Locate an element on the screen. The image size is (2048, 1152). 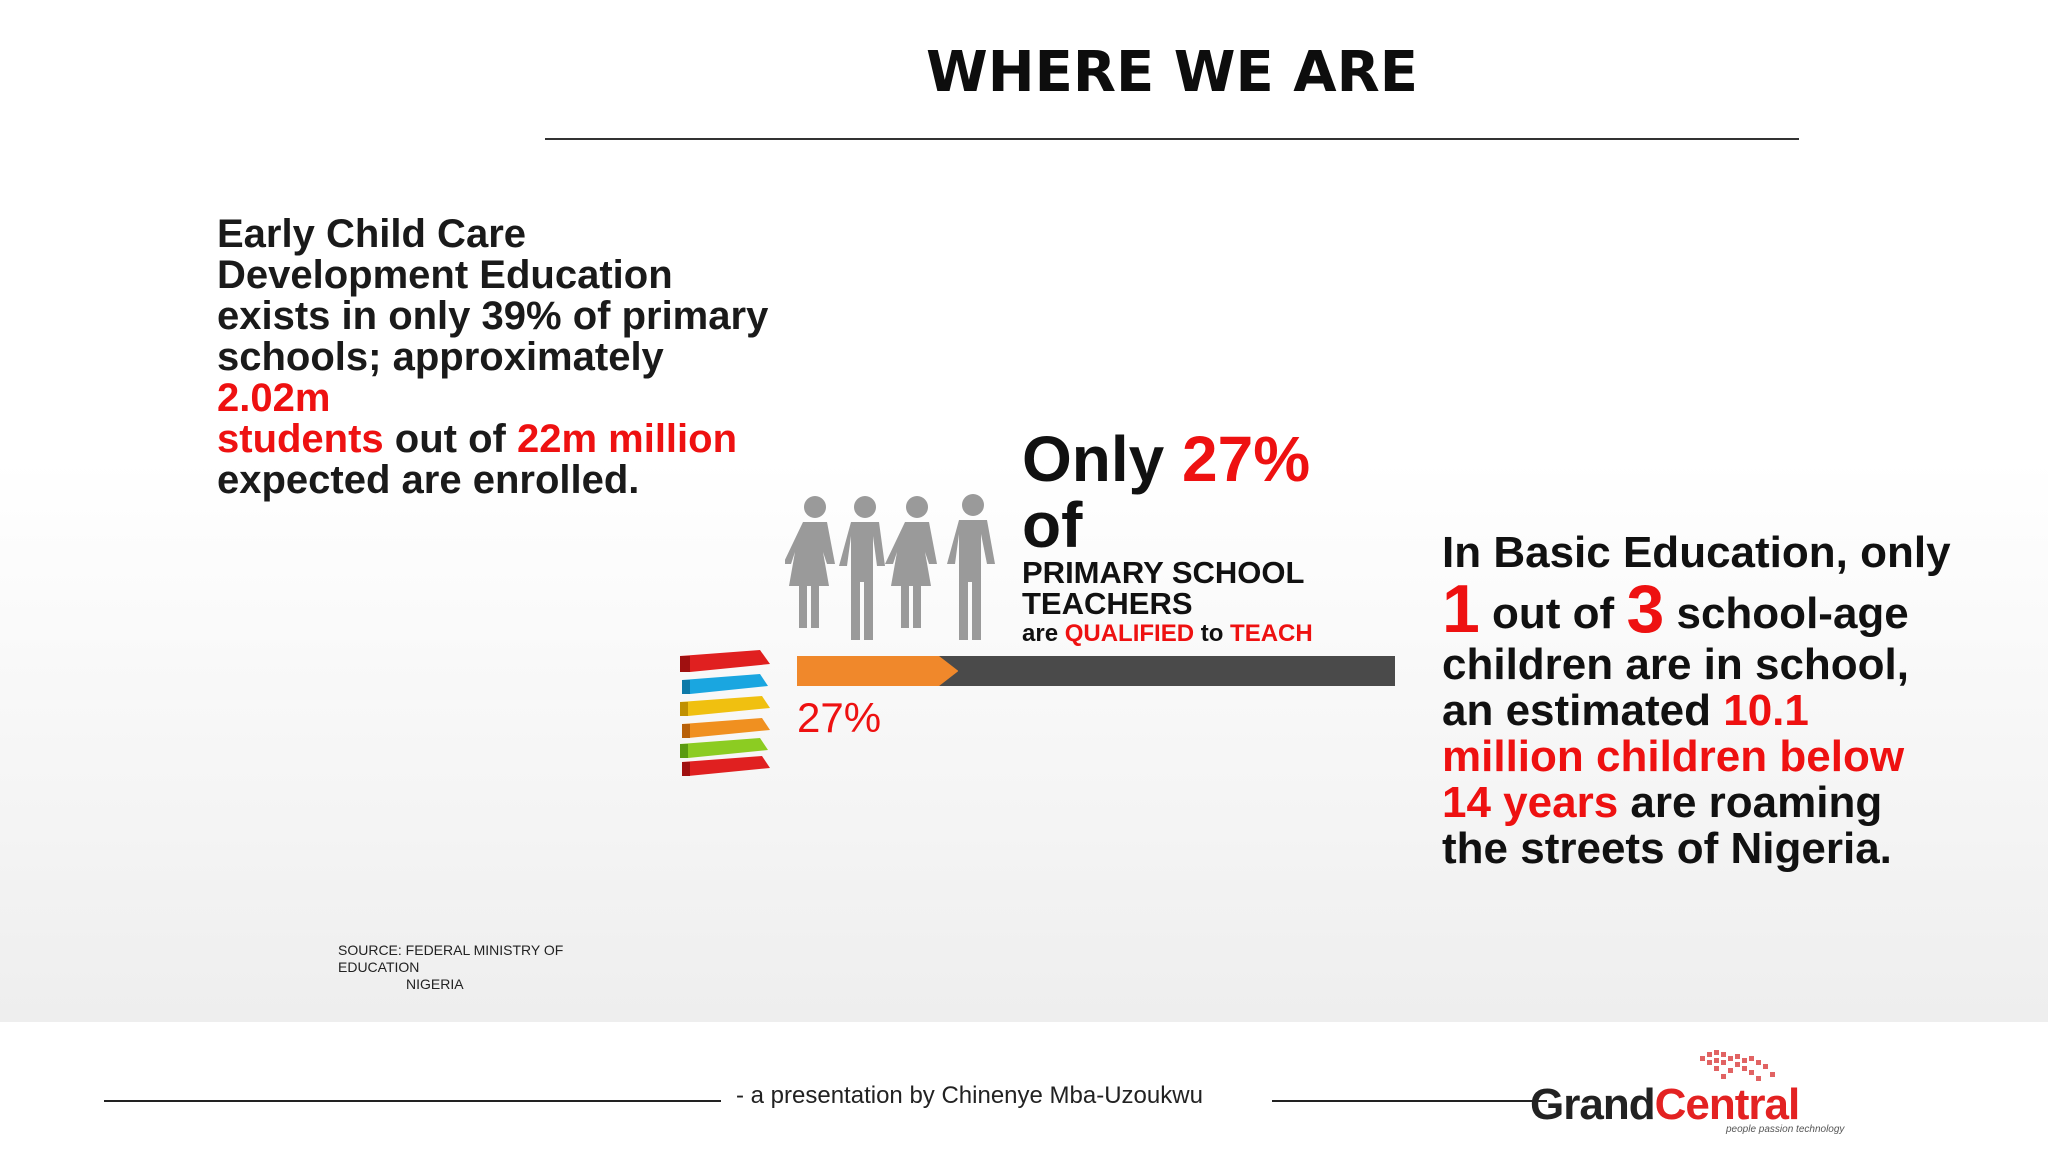
page-title: WHERE WE ARE is located at coordinates (1172, 72).